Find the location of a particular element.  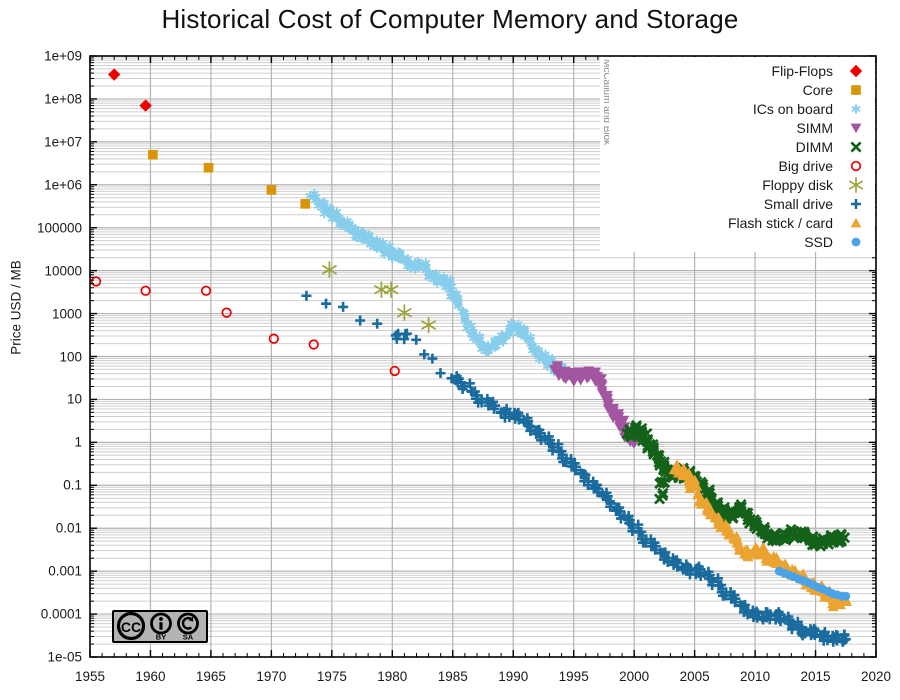

legend-item-core: Core is located at coordinates (836, 90).